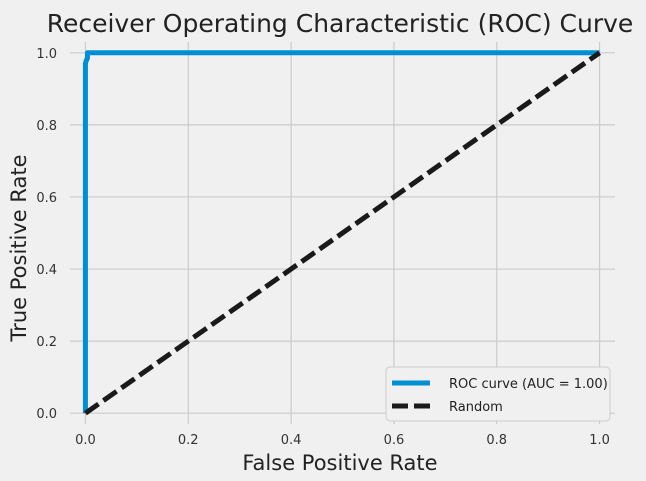 This screenshot has width=646, height=481. I want to click on y-axis-label: True Positive Rate, so click(19, 248).